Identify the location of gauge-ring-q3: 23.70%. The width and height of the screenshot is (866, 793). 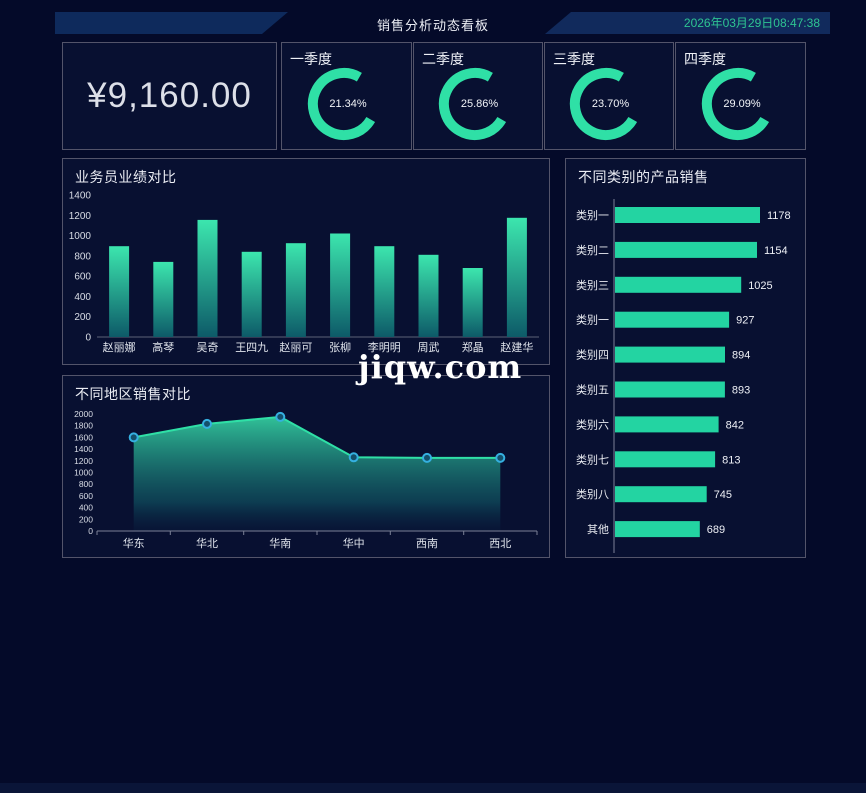
(606, 104).